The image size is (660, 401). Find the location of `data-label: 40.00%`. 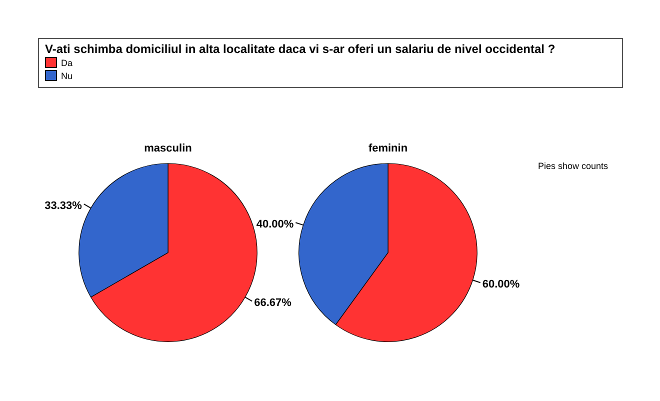

data-label: 40.00% is located at coordinates (275, 224).